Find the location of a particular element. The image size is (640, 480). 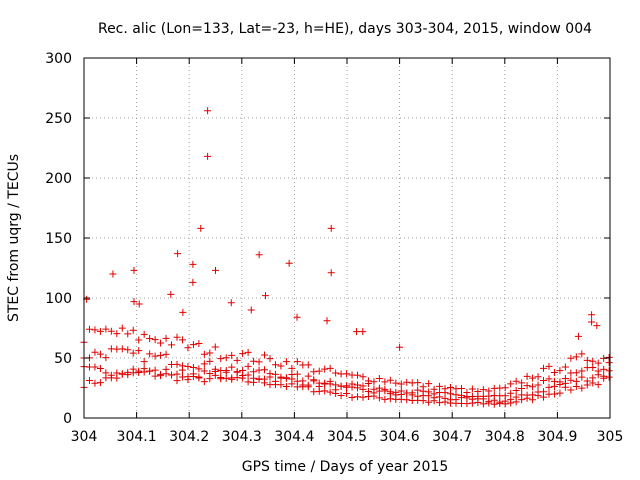

x-tick-label: 304.1 is located at coordinates (137, 437).